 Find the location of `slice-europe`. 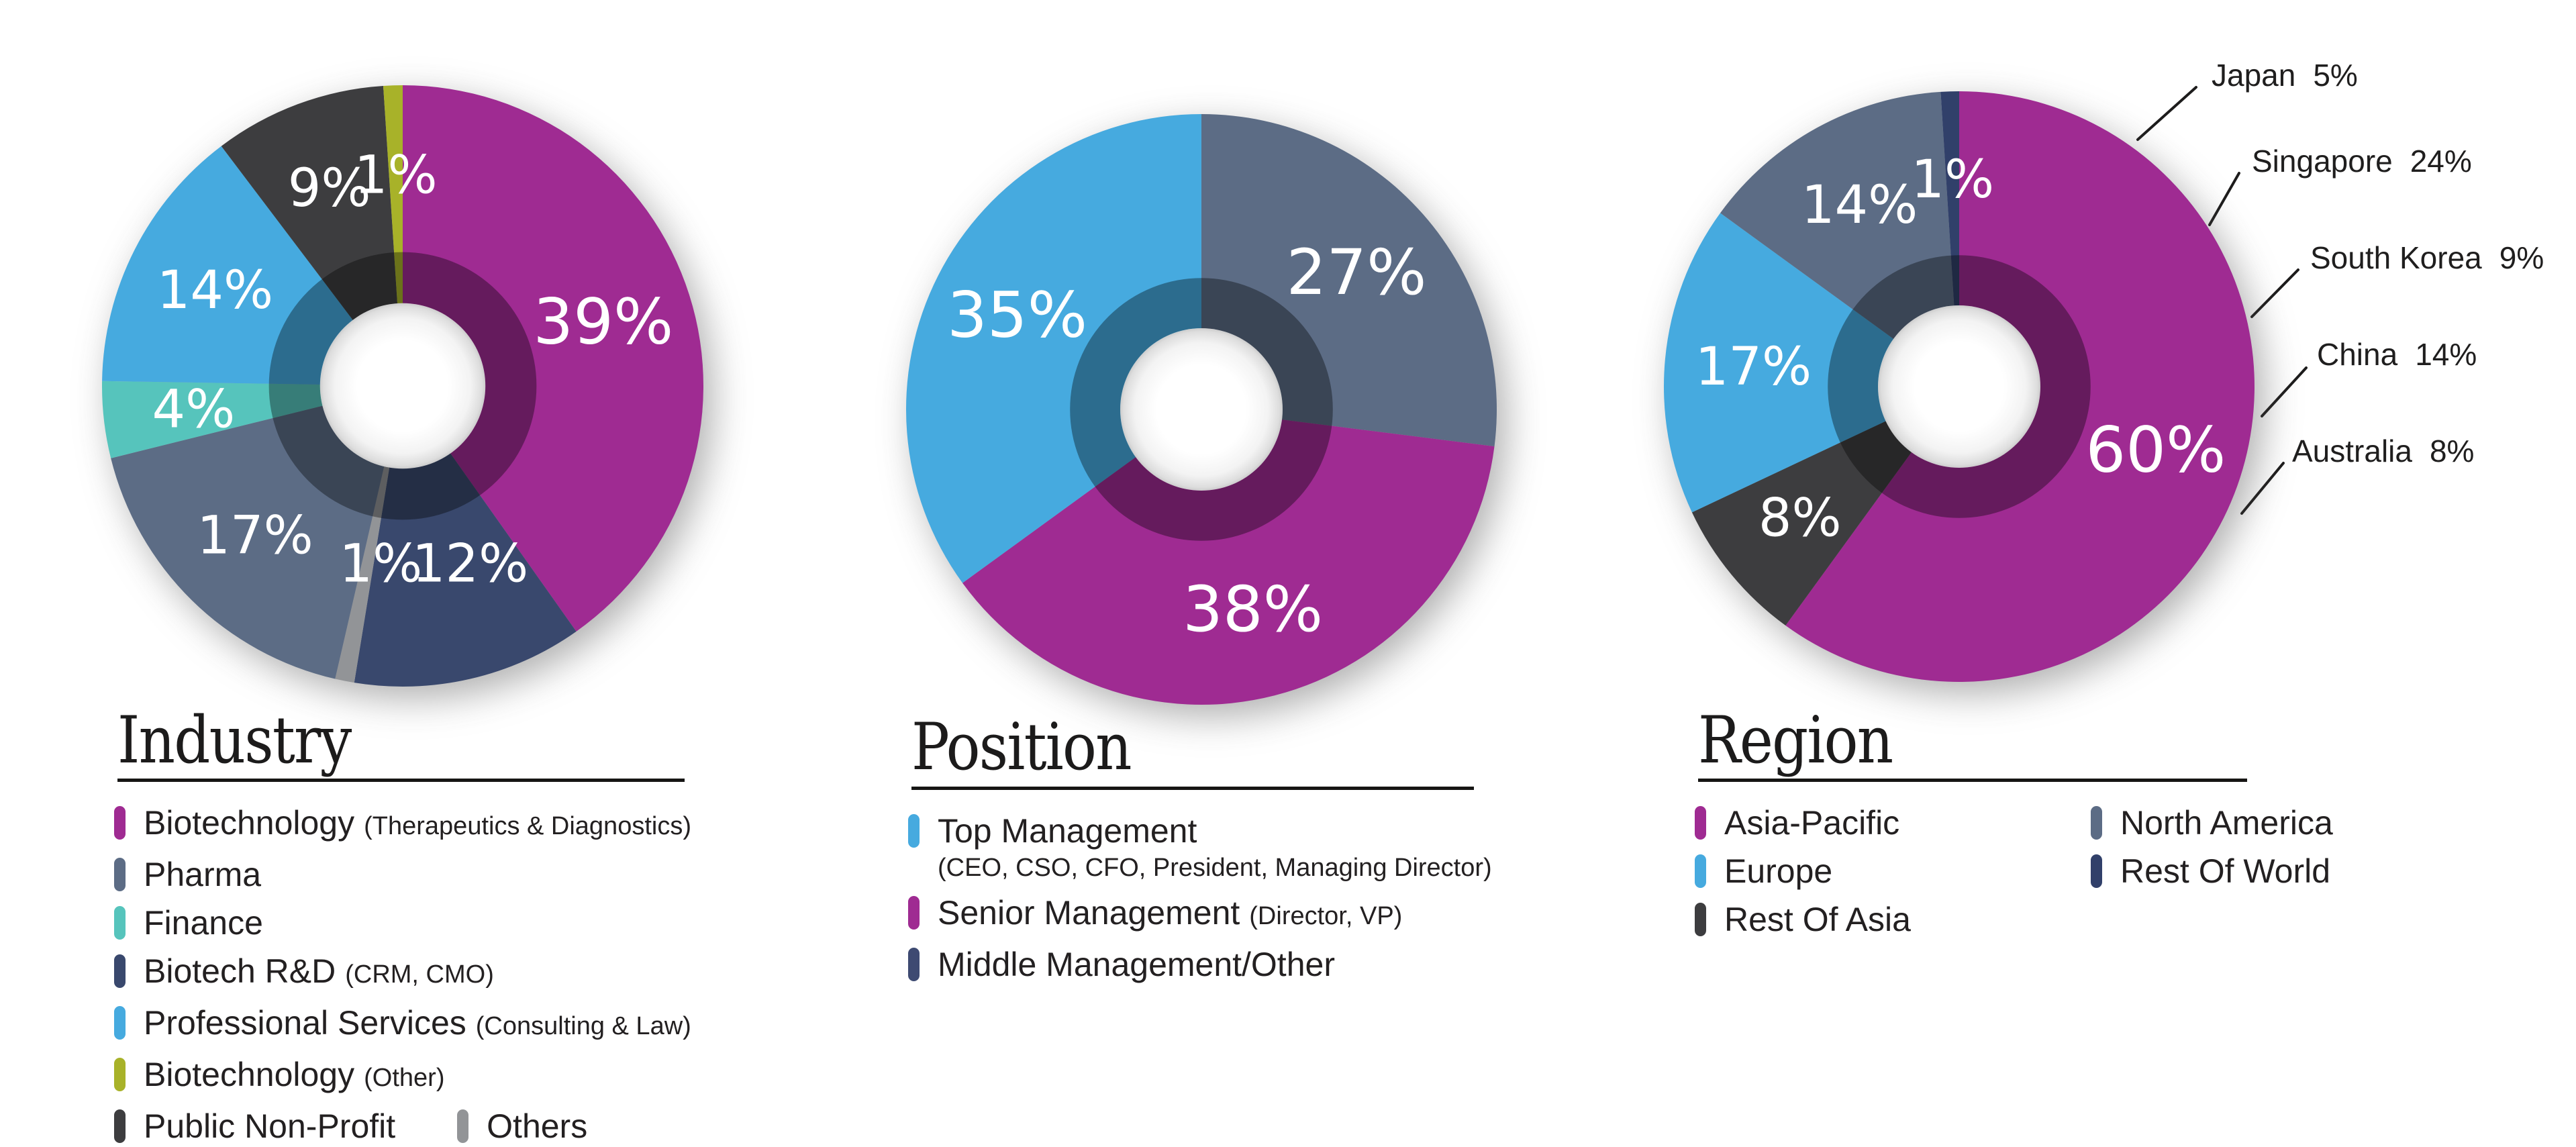

slice-europe is located at coordinates (1811, 363).